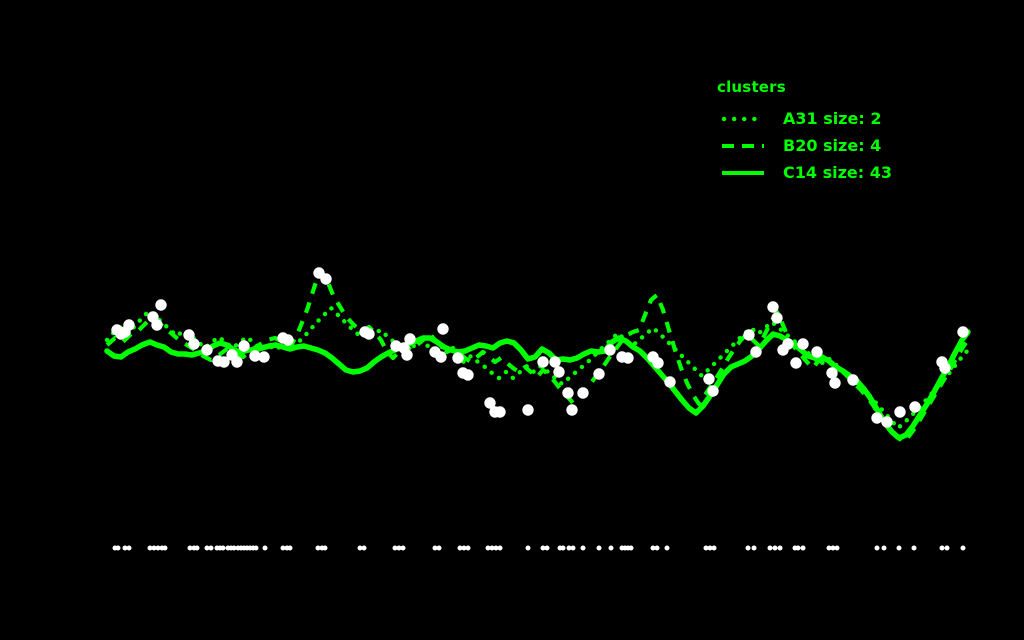 The height and width of the screenshot is (640, 1024). What do you see at coordinates (804, 145) in the screenshot?
I see `legend-entry-b20: B20 size: 4` at bounding box center [804, 145].